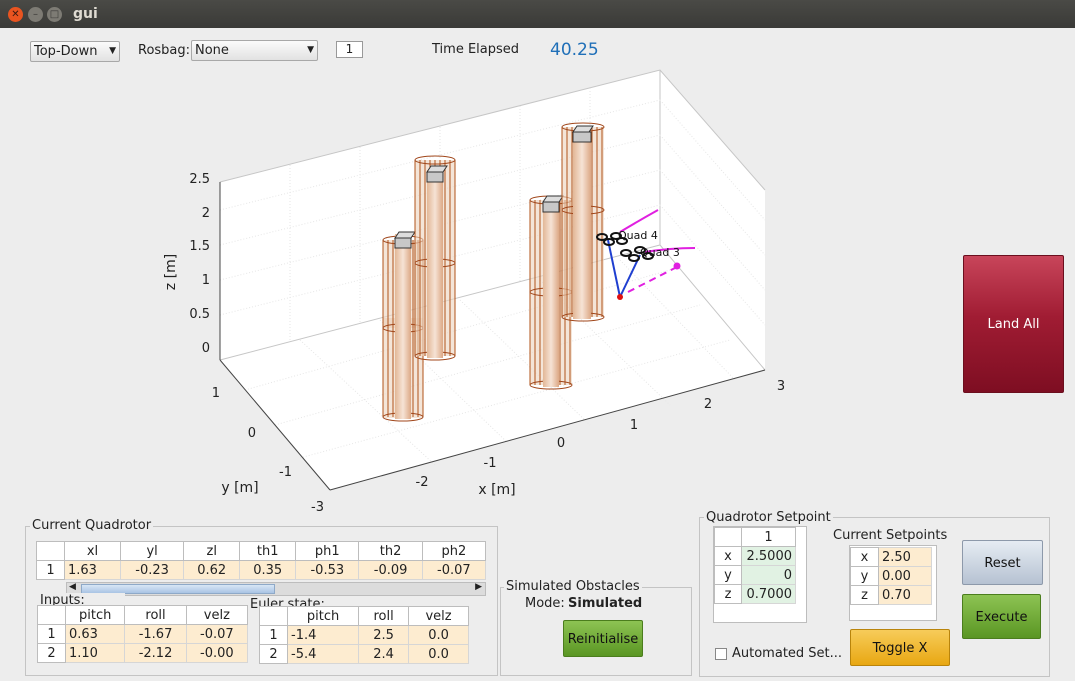  Describe the element at coordinates (422, 482) in the screenshot. I see `x-tick: -2` at that location.